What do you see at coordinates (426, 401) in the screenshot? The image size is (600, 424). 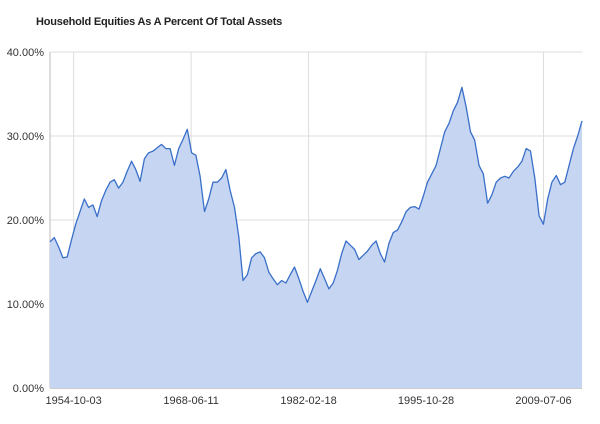 I see `x-tick-label: 1995-10-28` at bounding box center [426, 401].